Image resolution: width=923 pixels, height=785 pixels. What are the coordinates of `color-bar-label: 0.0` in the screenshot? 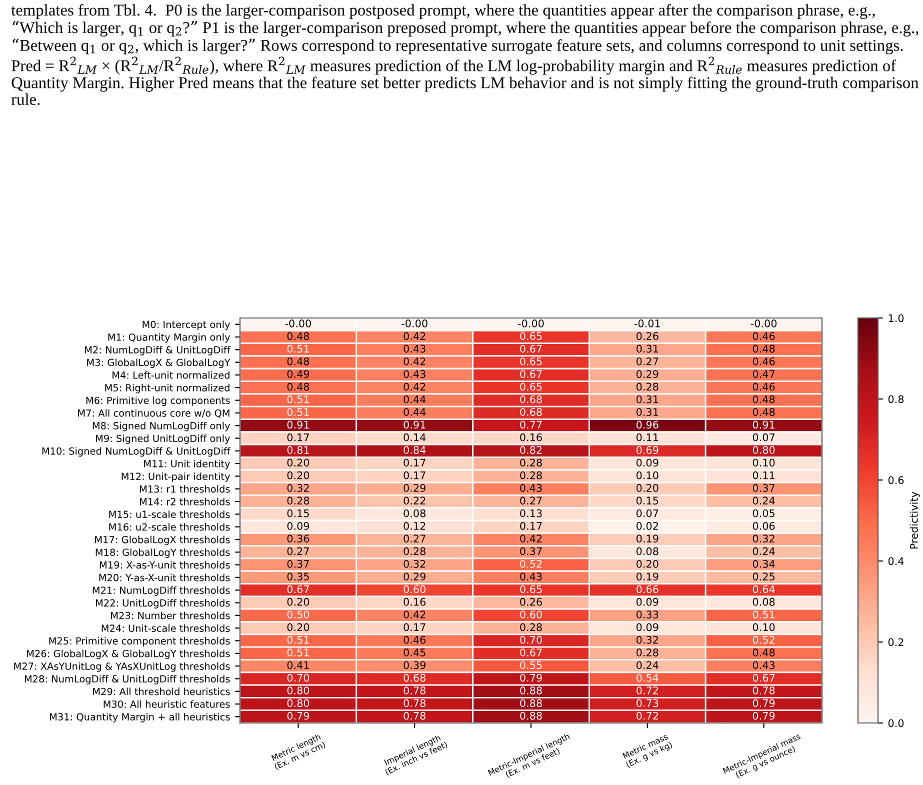 It's located at (896, 723).